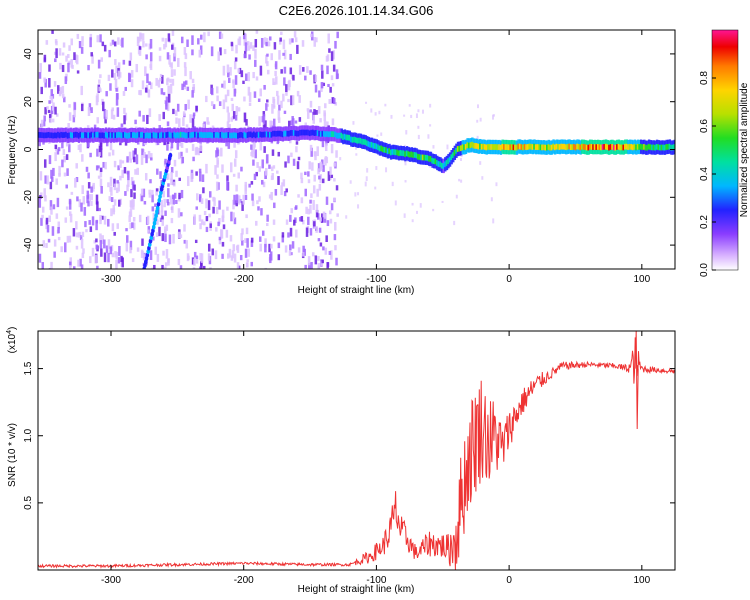 This screenshot has height=600, width=750. What do you see at coordinates (28, 54) in the screenshot?
I see `y-tick-label: 40` at bounding box center [28, 54].